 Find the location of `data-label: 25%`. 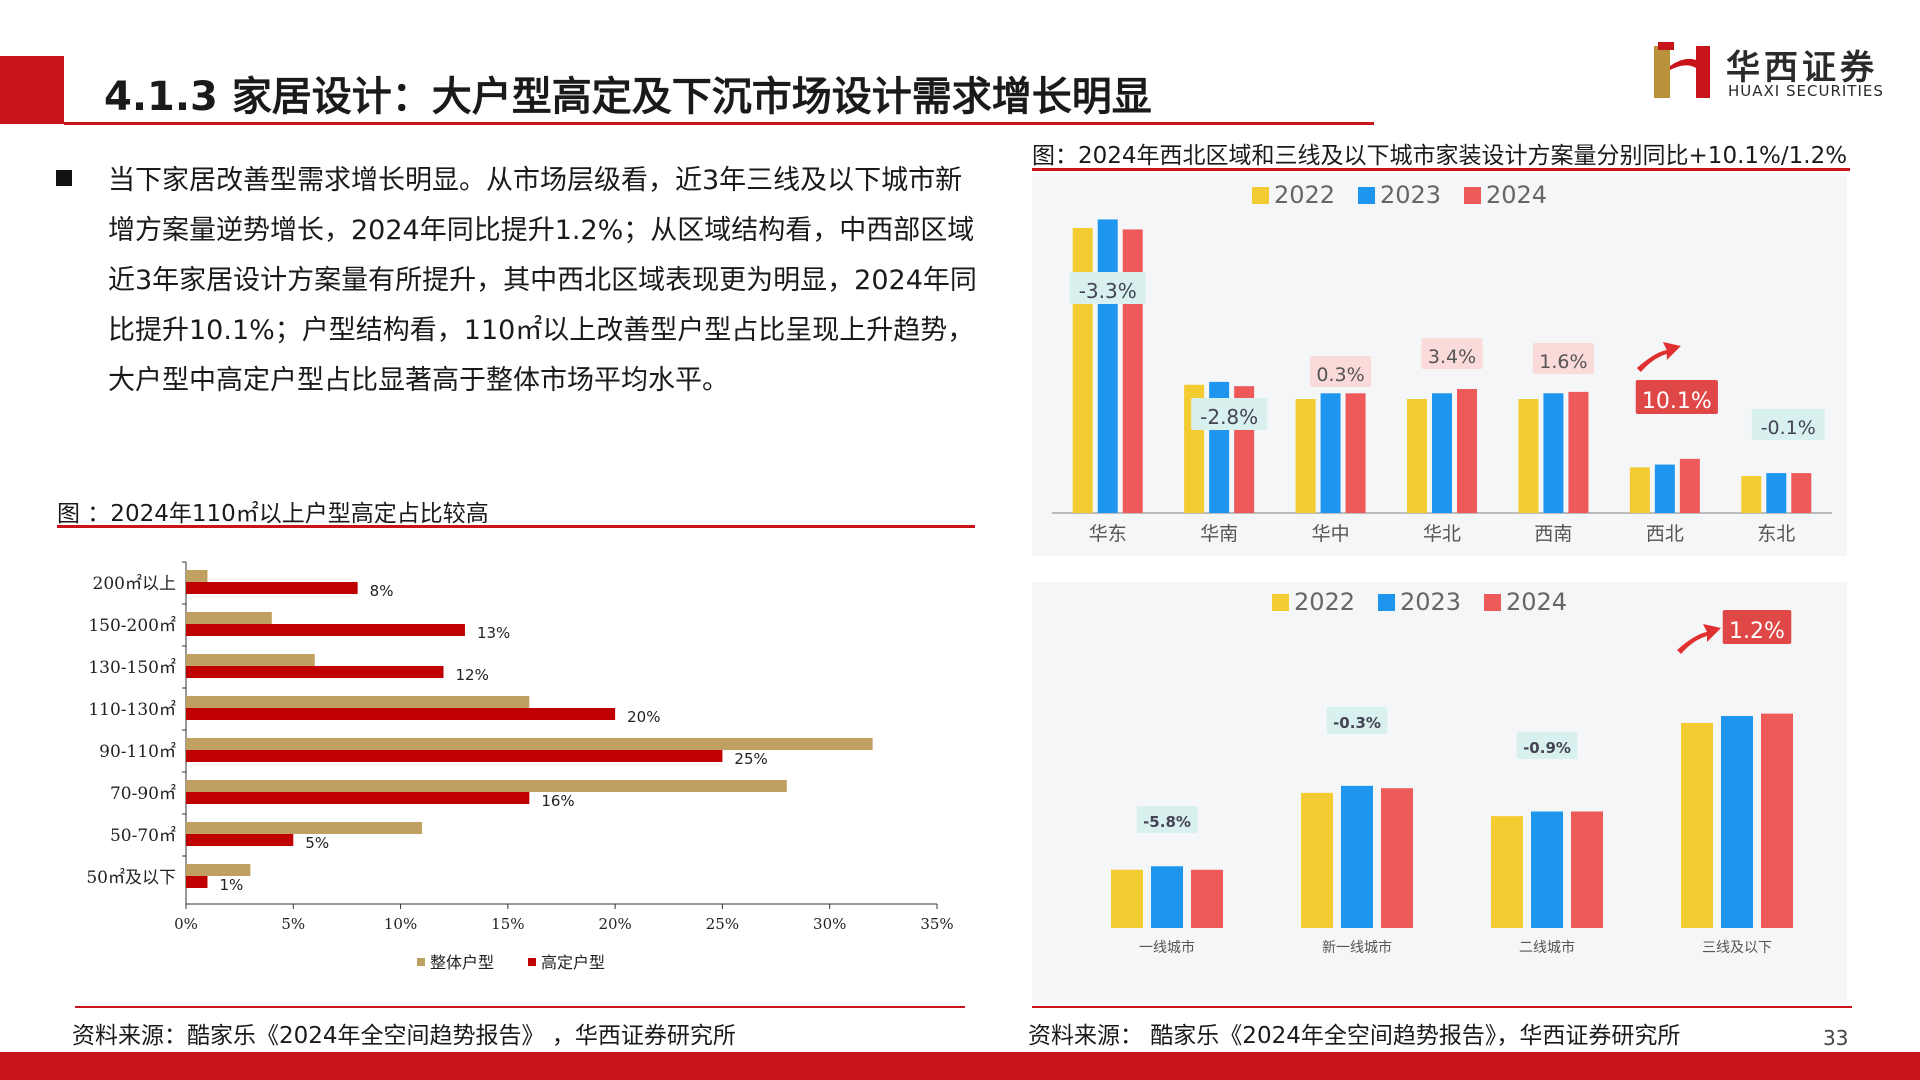

data-label: 25% is located at coordinates (750, 759).